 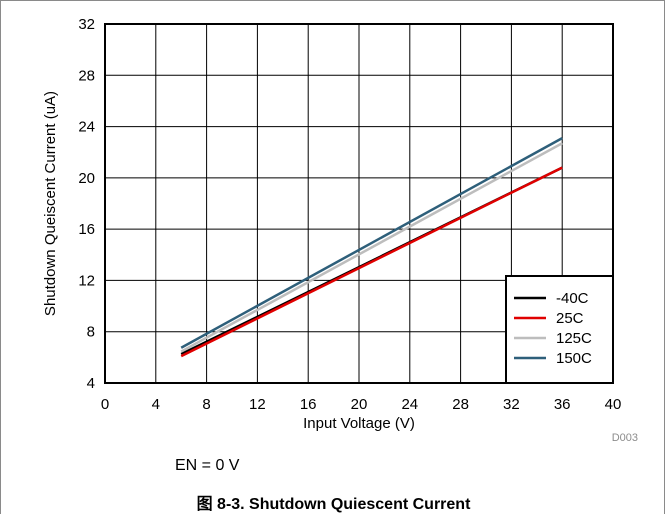 What do you see at coordinates (613, 404) in the screenshot?
I see `x-tick-label: 40` at bounding box center [613, 404].